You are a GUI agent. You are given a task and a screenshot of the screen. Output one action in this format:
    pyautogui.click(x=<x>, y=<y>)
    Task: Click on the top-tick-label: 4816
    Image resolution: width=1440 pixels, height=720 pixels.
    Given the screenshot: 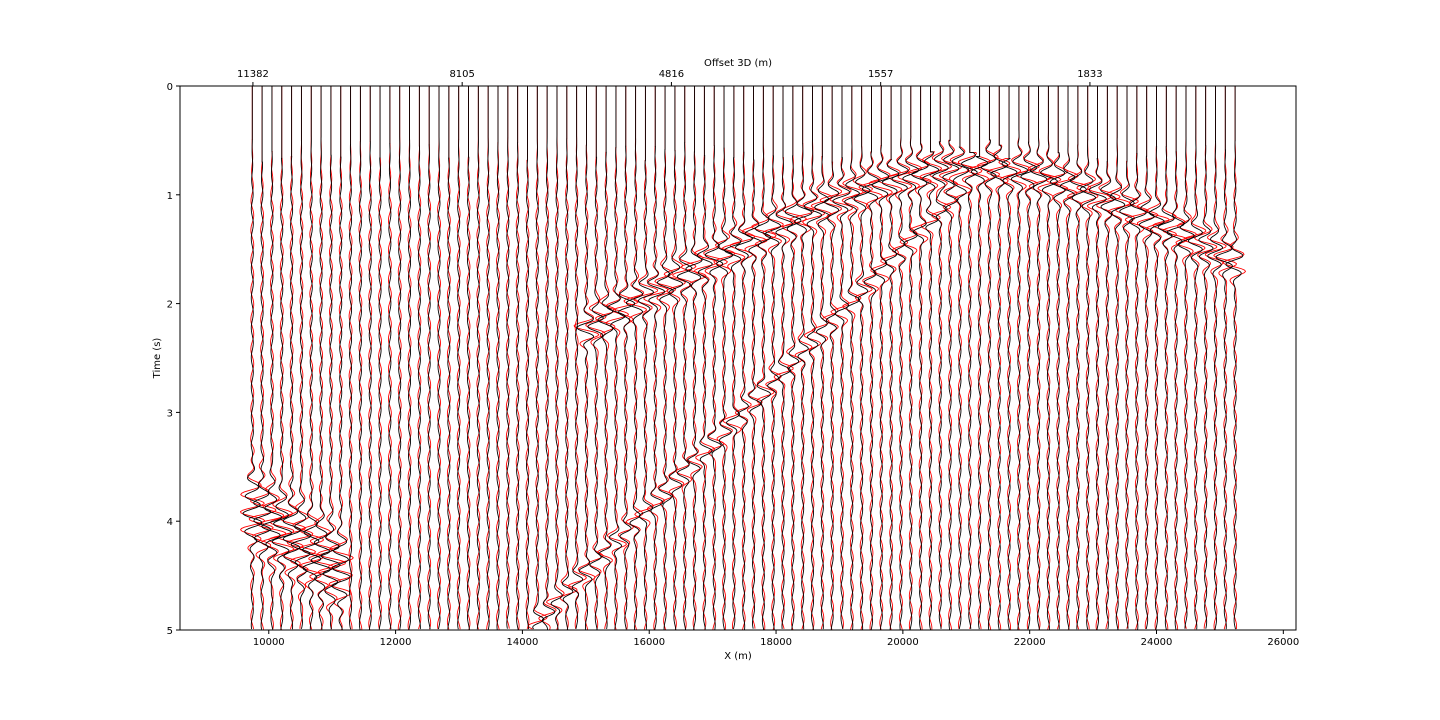 What is the action you would take?
    pyautogui.click(x=671, y=74)
    